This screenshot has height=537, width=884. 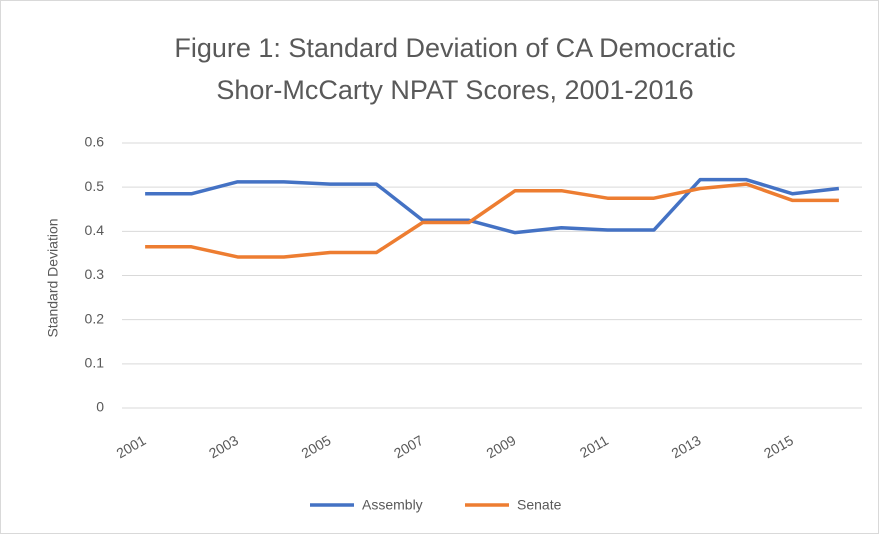 What do you see at coordinates (392, 505) in the screenshot?
I see `legend-label: Assembly` at bounding box center [392, 505].